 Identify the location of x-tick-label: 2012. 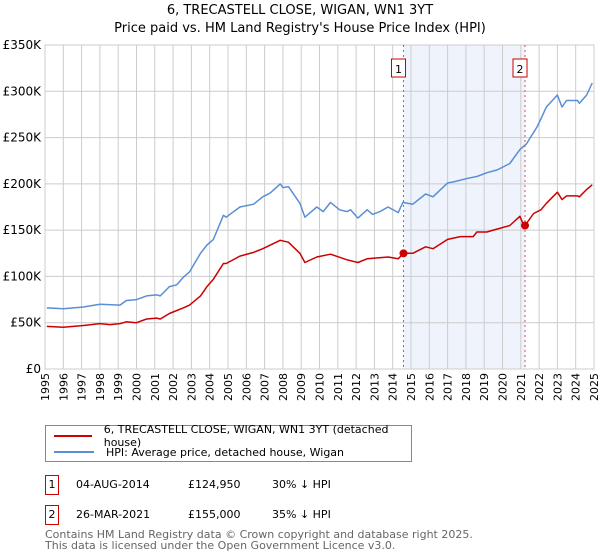
(356, 387).